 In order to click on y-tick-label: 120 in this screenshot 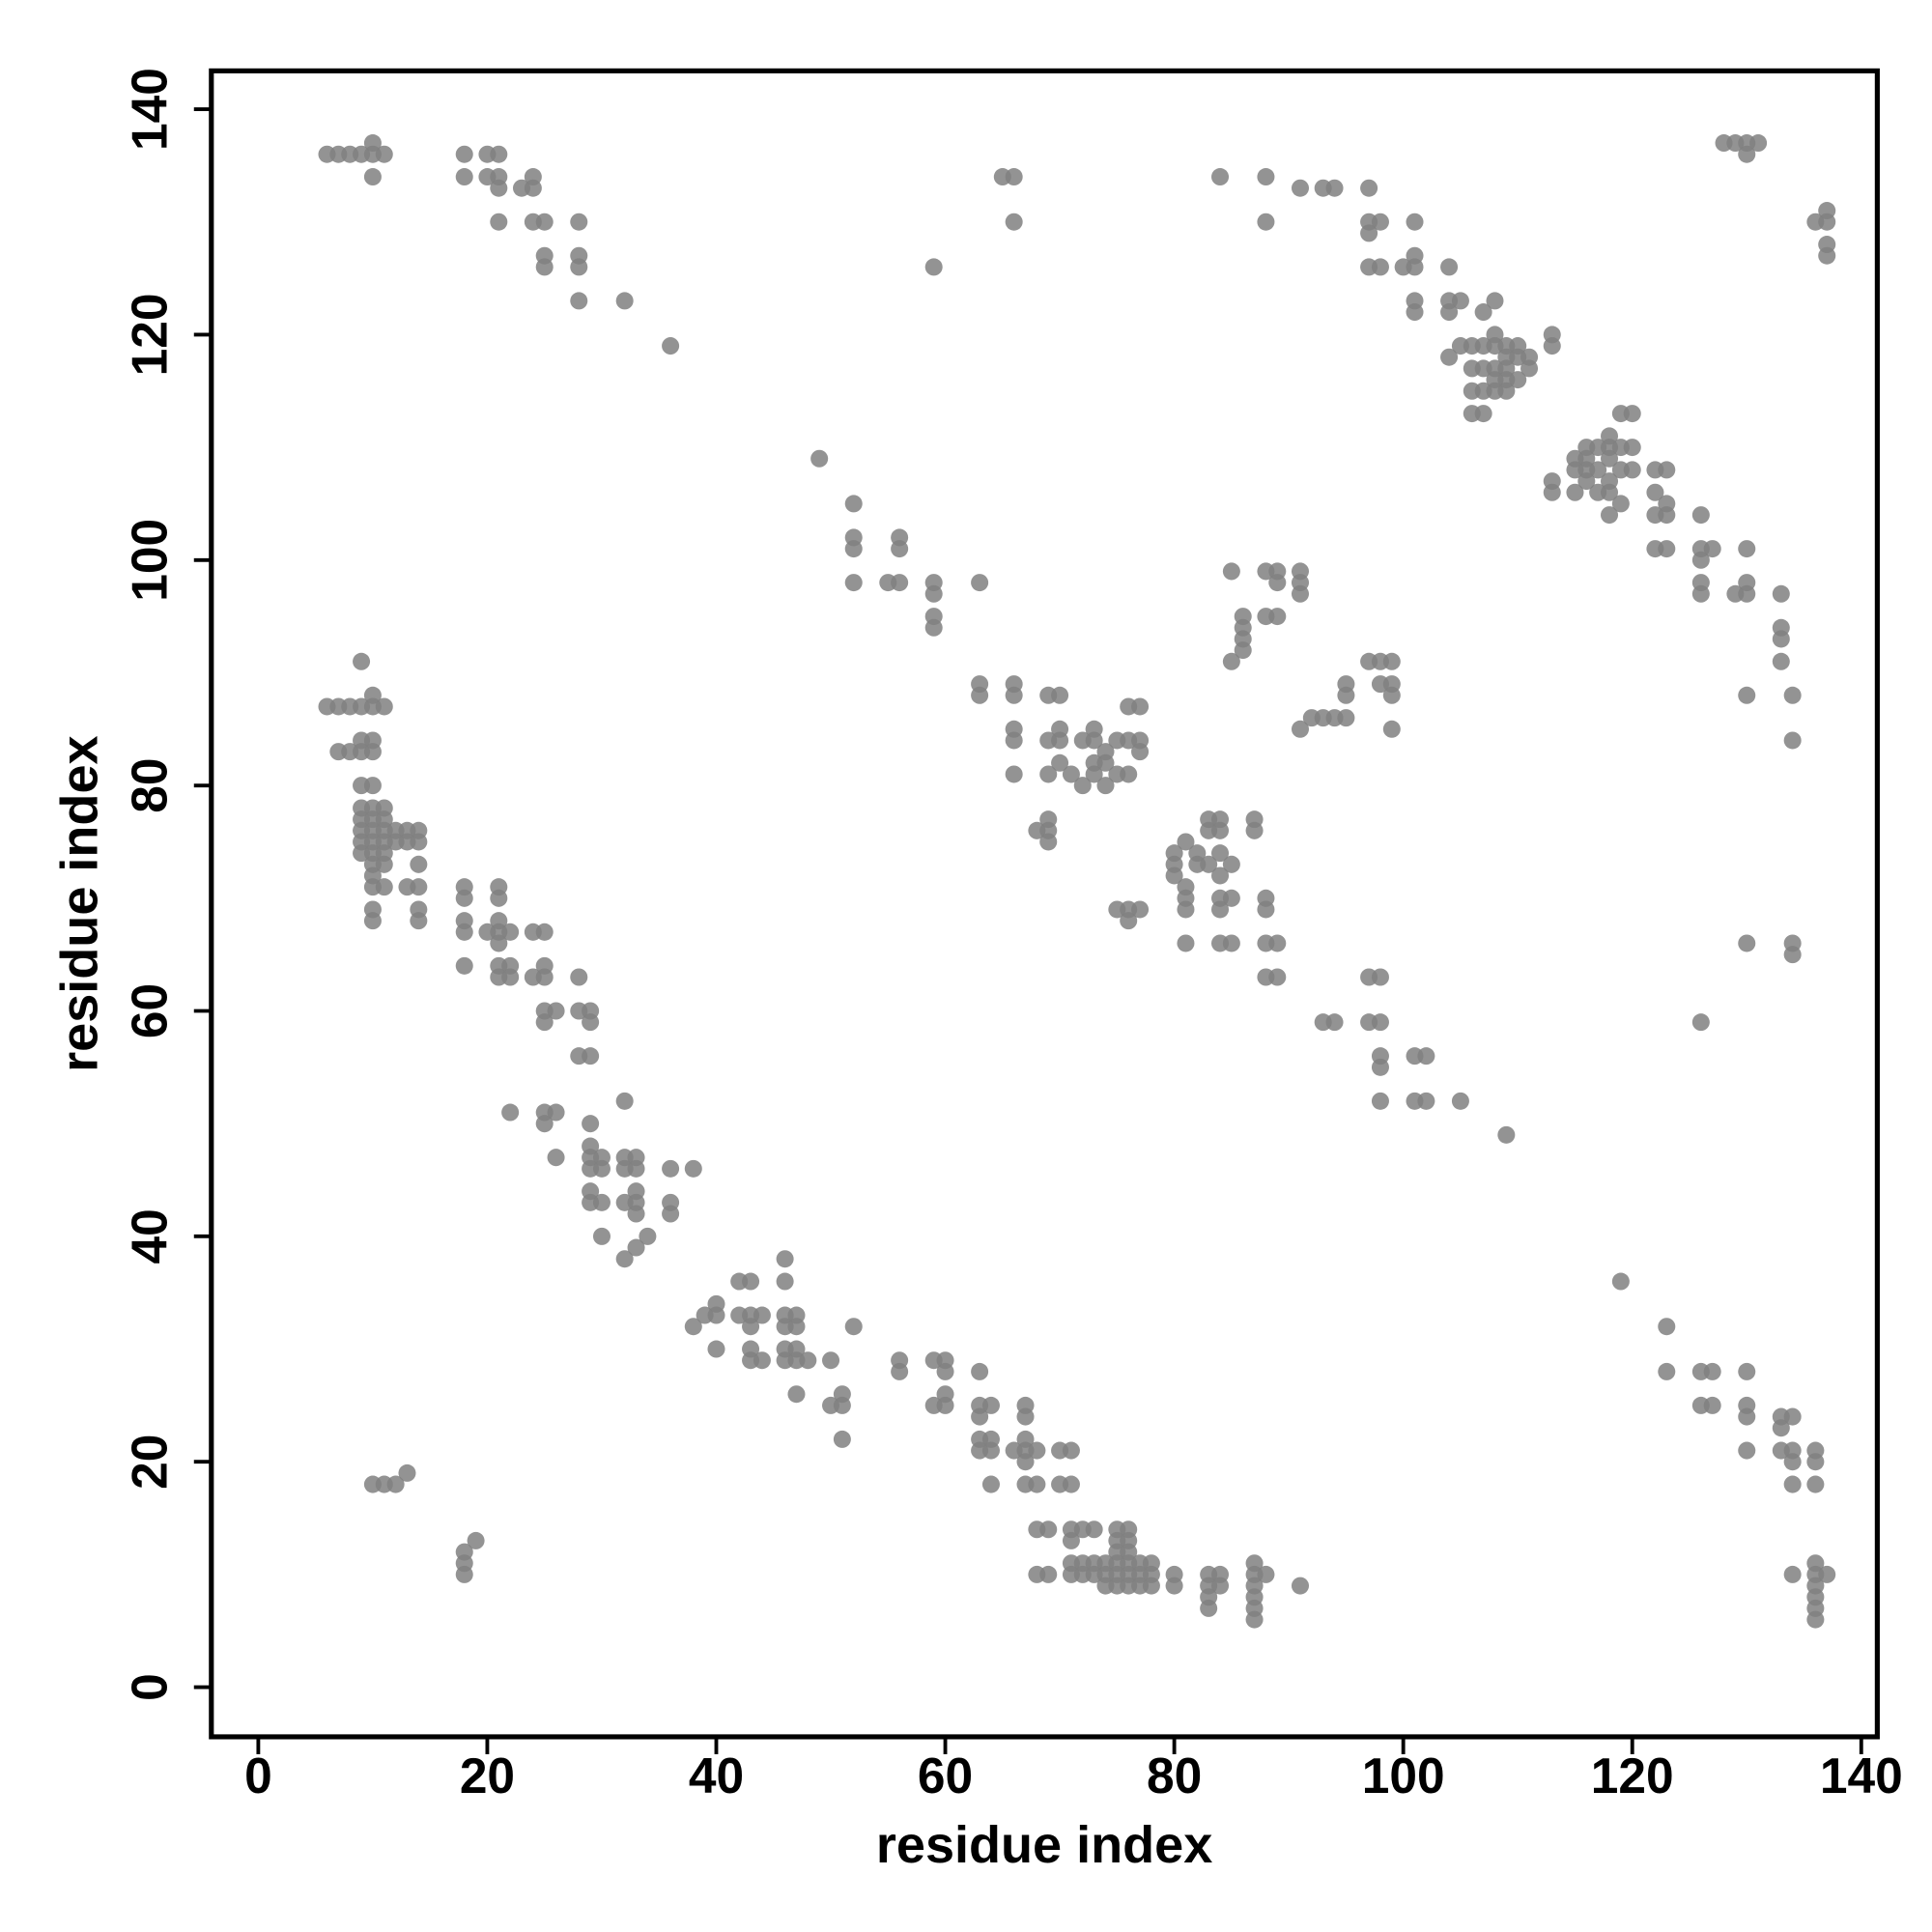, I will do `click(149, 334)`.